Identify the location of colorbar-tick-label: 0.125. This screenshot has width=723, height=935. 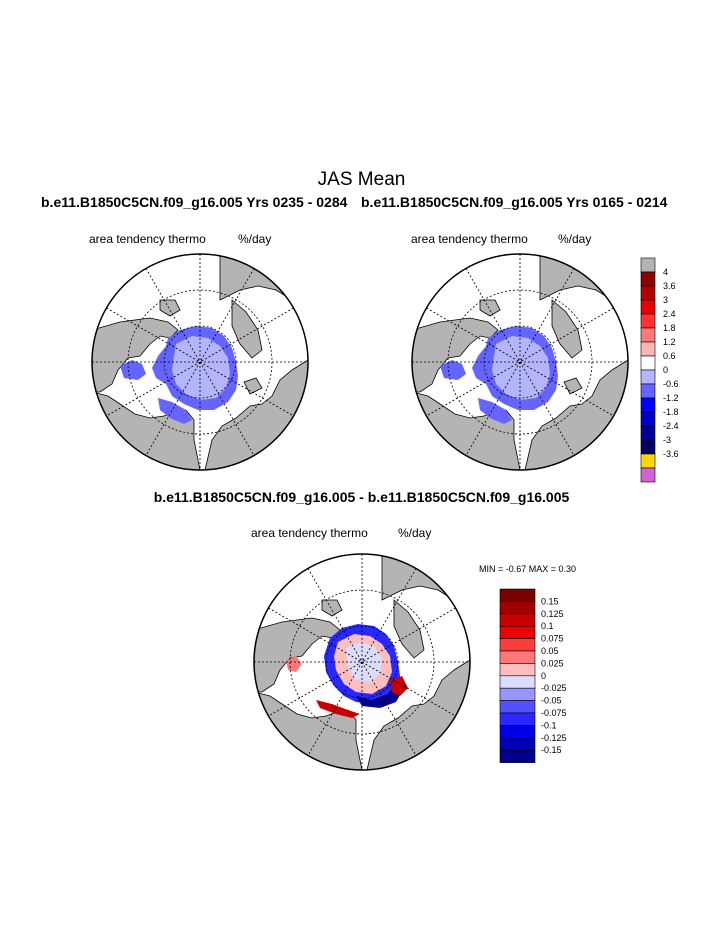
(552, 614).